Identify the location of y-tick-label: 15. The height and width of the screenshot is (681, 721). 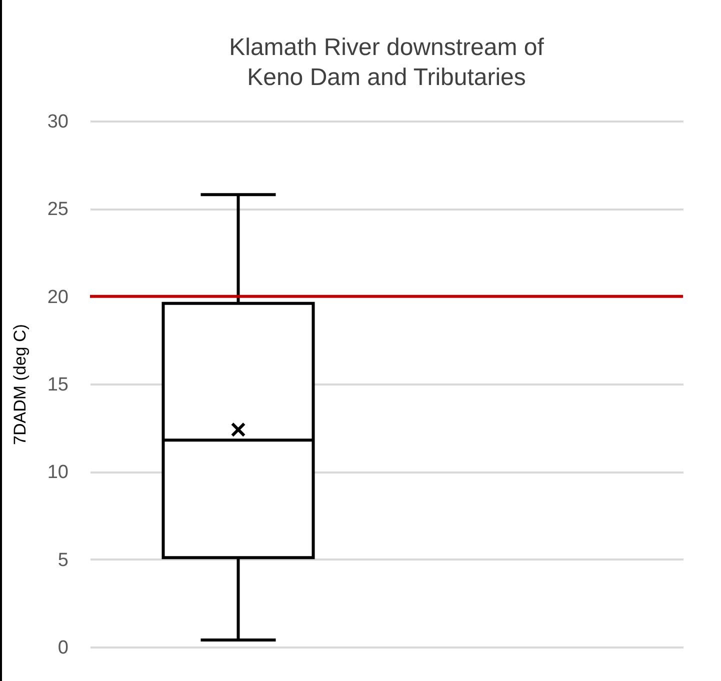
(57, 385).